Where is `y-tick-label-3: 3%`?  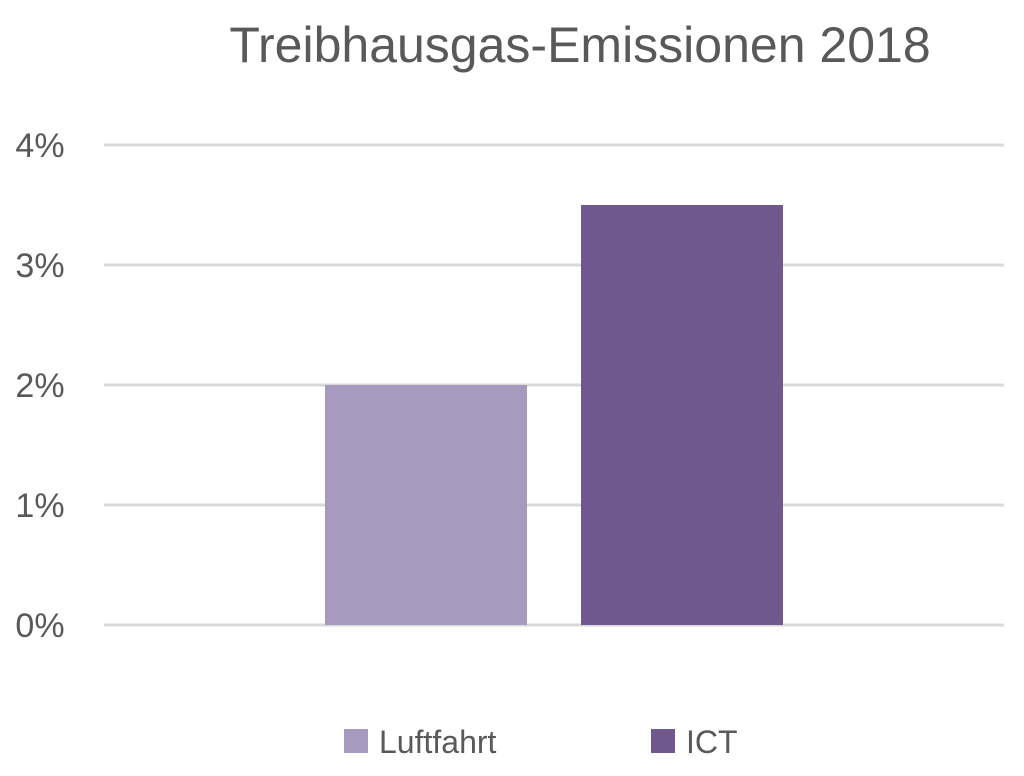 y-tick-label-3: 3% is located at coordinates (39, 266).